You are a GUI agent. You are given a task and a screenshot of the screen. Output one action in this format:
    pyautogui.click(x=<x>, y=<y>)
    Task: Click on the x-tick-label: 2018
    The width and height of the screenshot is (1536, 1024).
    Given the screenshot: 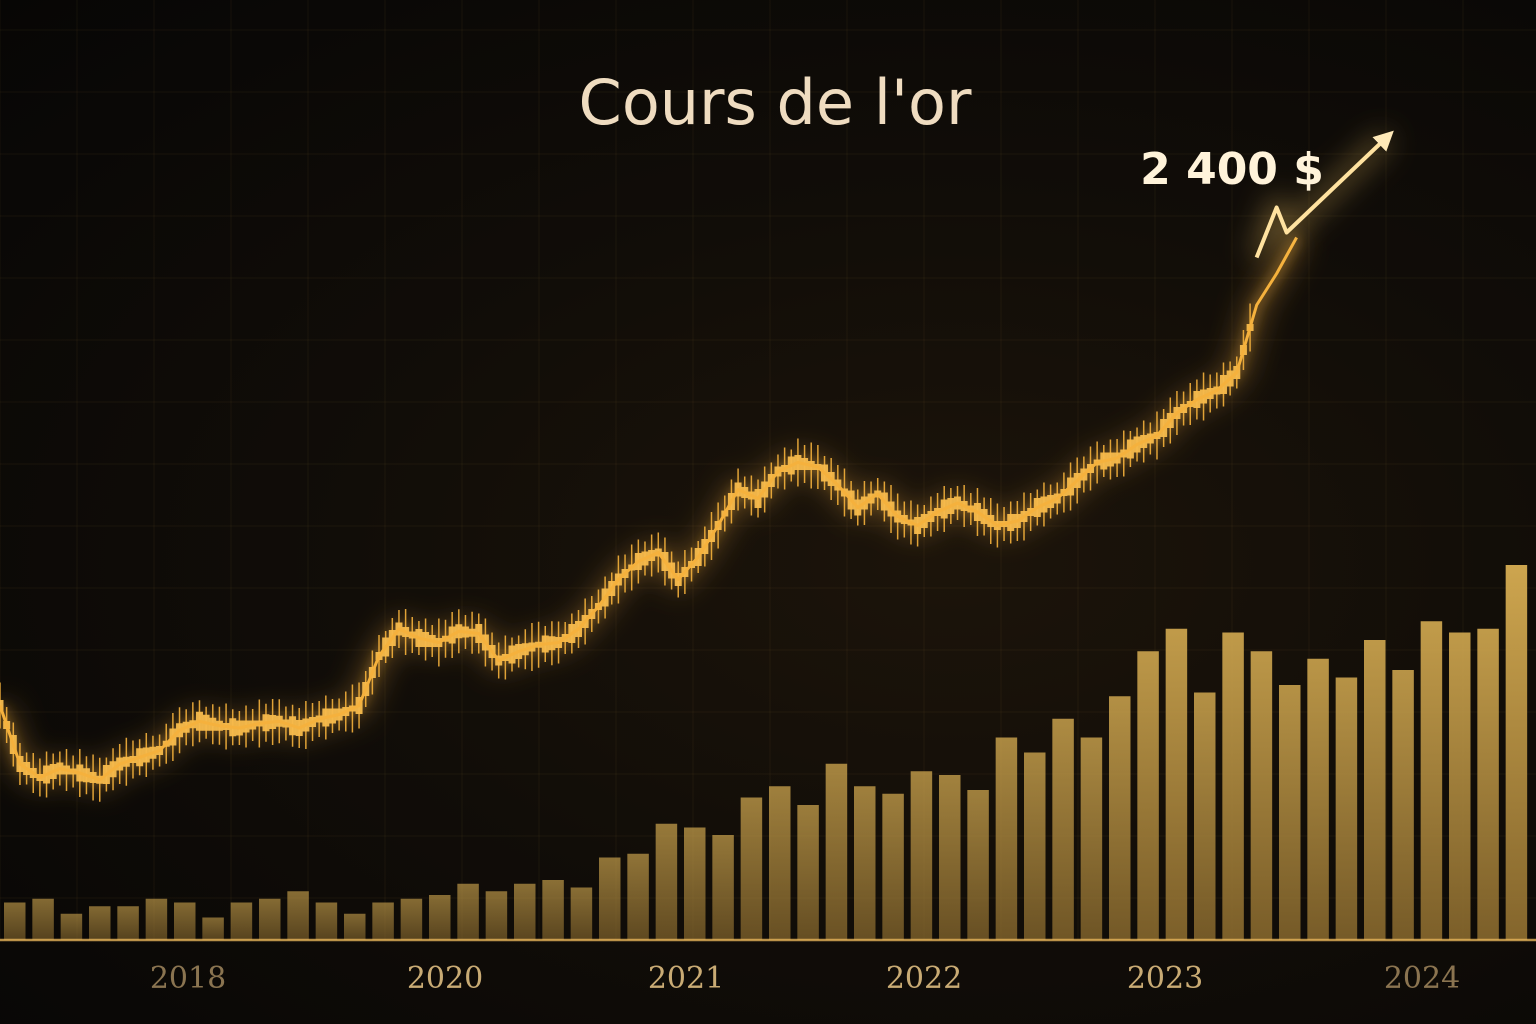 What is the action you would take?
    pyautogui.click(x=188, y=978)
    